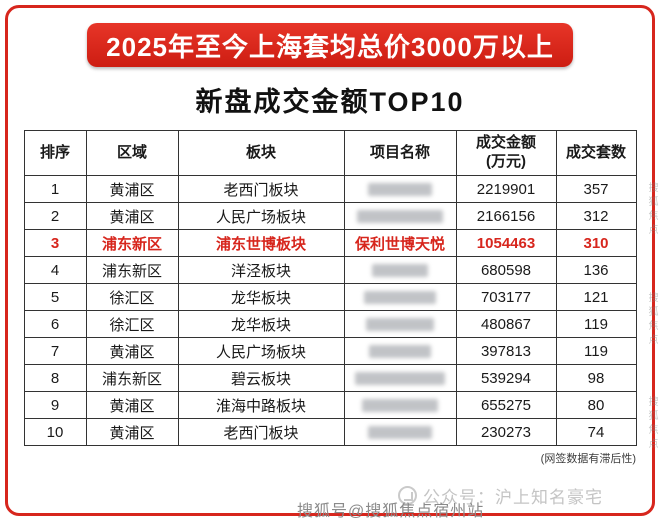  What do you see at coordinates (55, 297) in the screenshot?
I see `rank-cell: 5` at bounding box center [55, 297].